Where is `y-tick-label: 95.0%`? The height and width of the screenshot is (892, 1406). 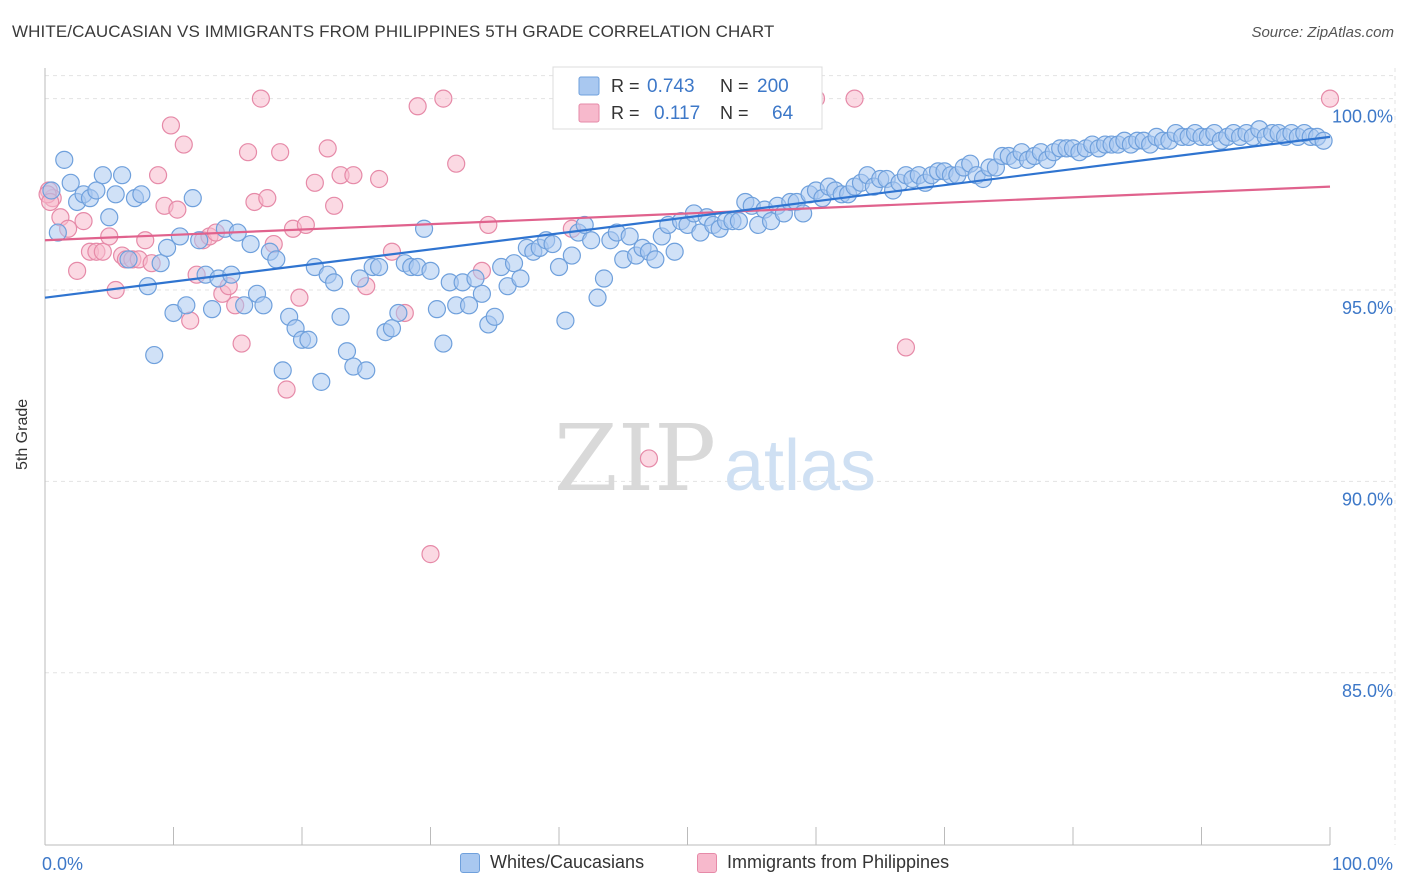
y-tick-label: 95.0% is located at coordinates (1367, 308).